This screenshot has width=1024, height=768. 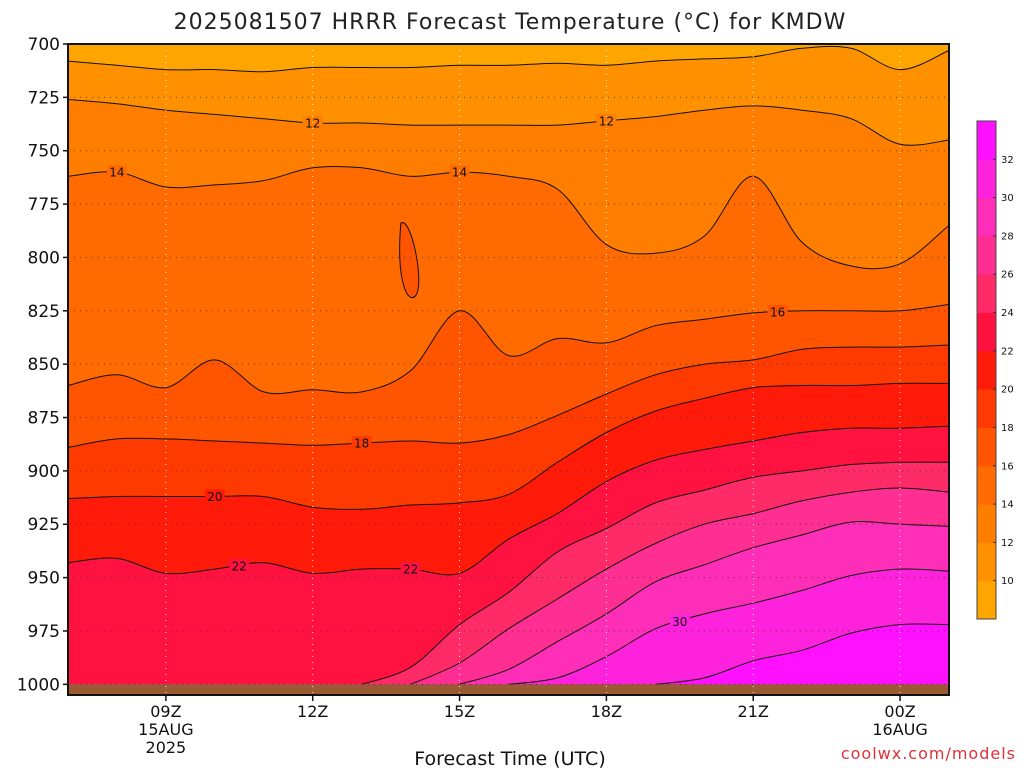 I want to click on y-tick-label: 925, so click(x=44, y=525).